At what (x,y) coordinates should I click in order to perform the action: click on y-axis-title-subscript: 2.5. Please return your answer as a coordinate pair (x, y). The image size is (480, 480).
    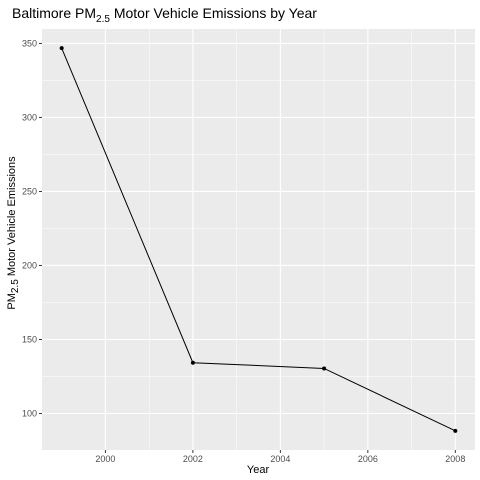
    Looking at the image, I should click on (15, 286).